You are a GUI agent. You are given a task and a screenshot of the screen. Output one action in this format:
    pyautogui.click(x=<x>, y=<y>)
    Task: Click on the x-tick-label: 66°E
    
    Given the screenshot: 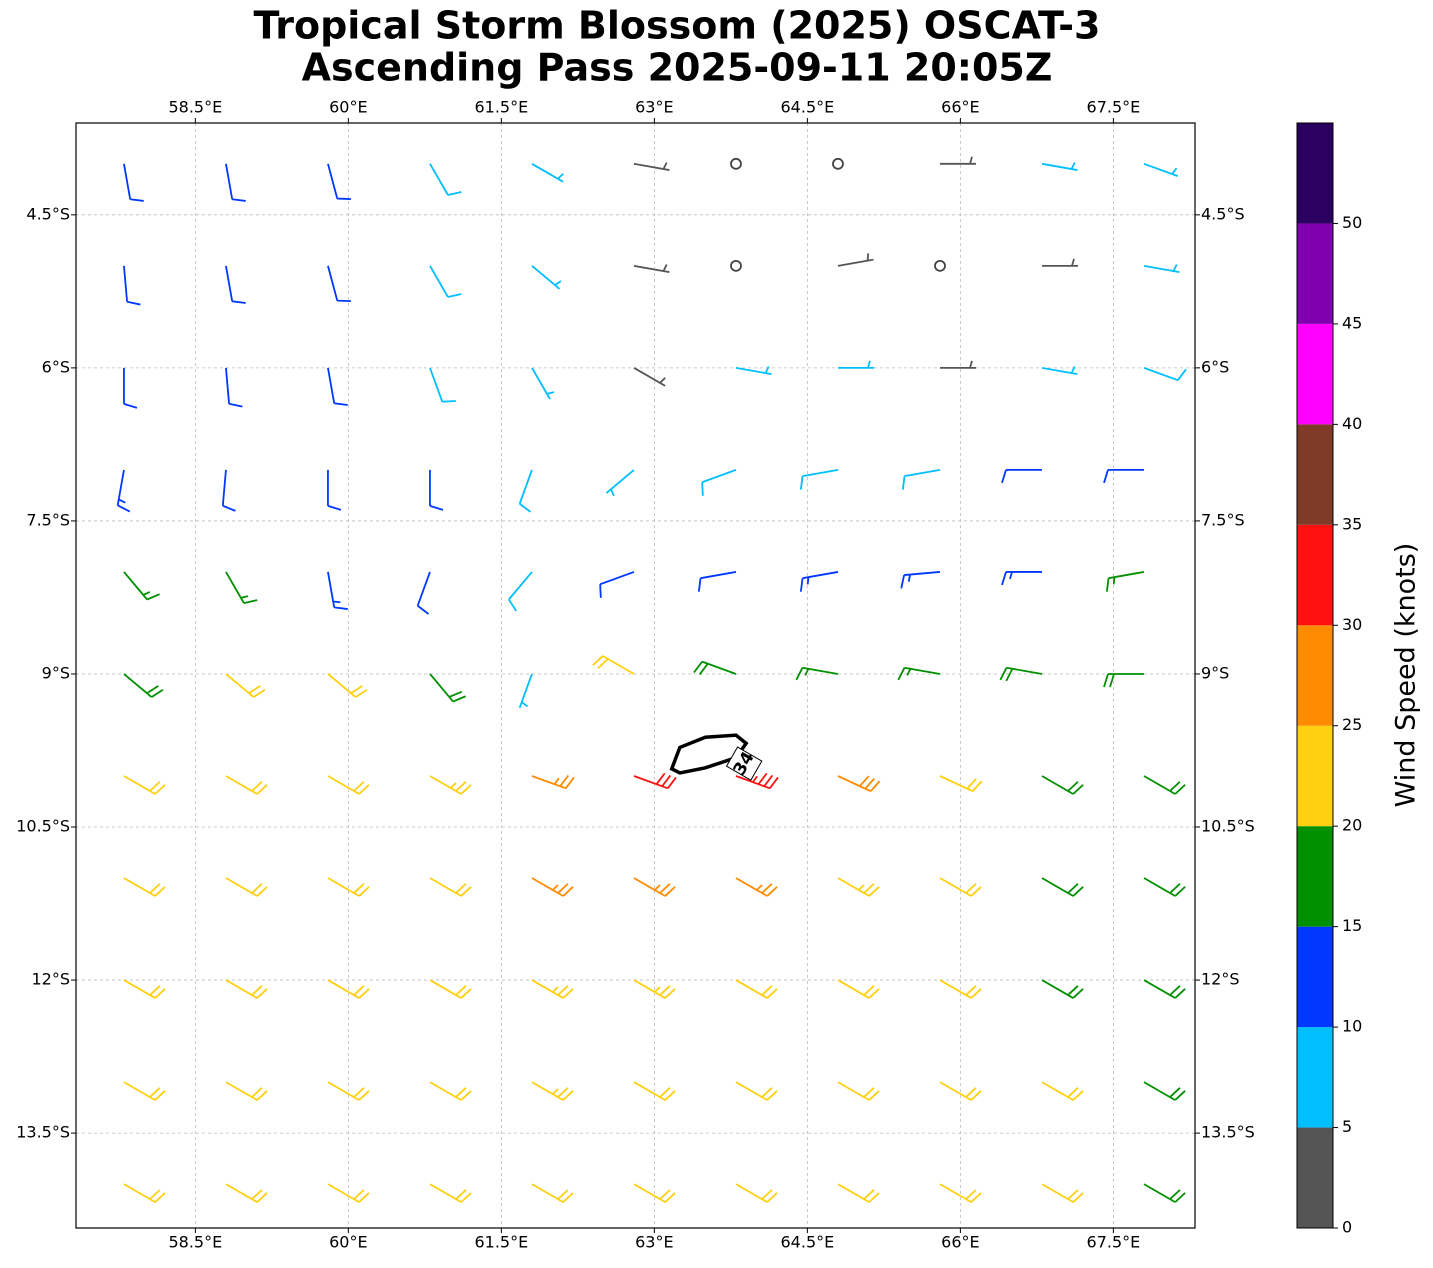 What is the action you would take?
    pyautogui.click(x=960, y=1242)
    